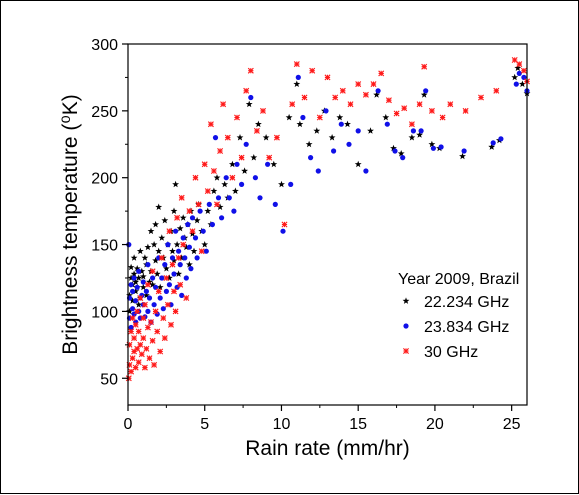 This screenshot has width=579, height=495. What do you see at coordinates (104, 45) in the screenshot?
I see `y-tick-label: 300` at bounding box center [104, 45].